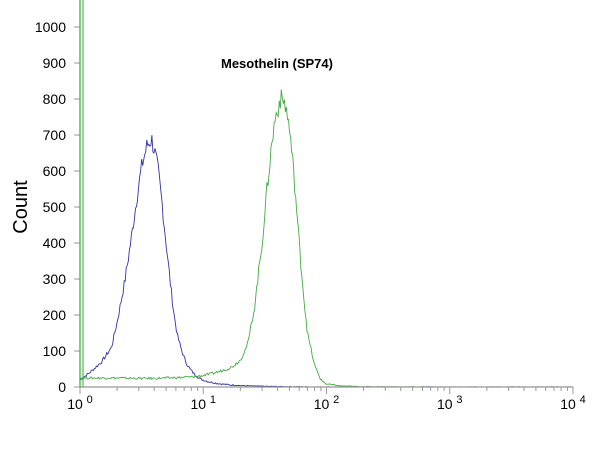 The image size is (600, 450). What do you see at coordinates (21, 207) in the screenshot?
I see `y-axis-title: Count` at bounding box center [21, 207].